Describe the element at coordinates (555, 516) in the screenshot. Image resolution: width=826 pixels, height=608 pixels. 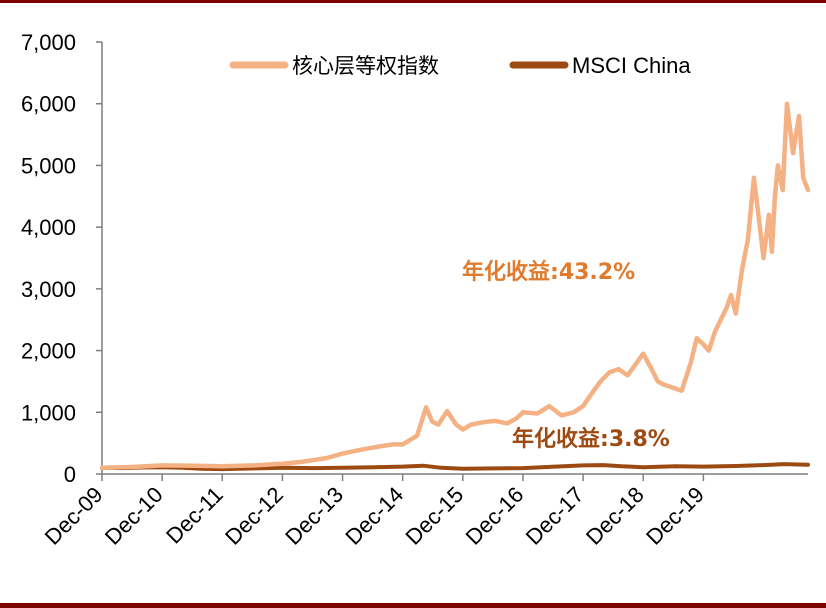
I see `x-tick-label: Dec-17` at that location.